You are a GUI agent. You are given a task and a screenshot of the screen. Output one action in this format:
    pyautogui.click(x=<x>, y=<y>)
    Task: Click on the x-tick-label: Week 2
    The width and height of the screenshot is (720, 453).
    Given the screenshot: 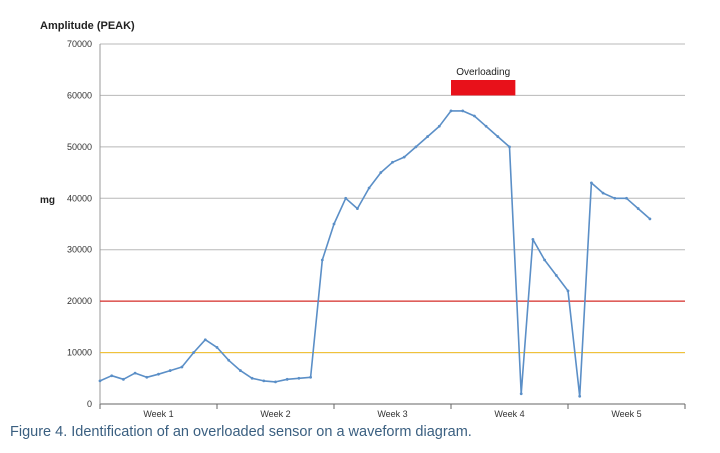 What is the action you would take?
    pyautogui.click(x=275, y=414)
    